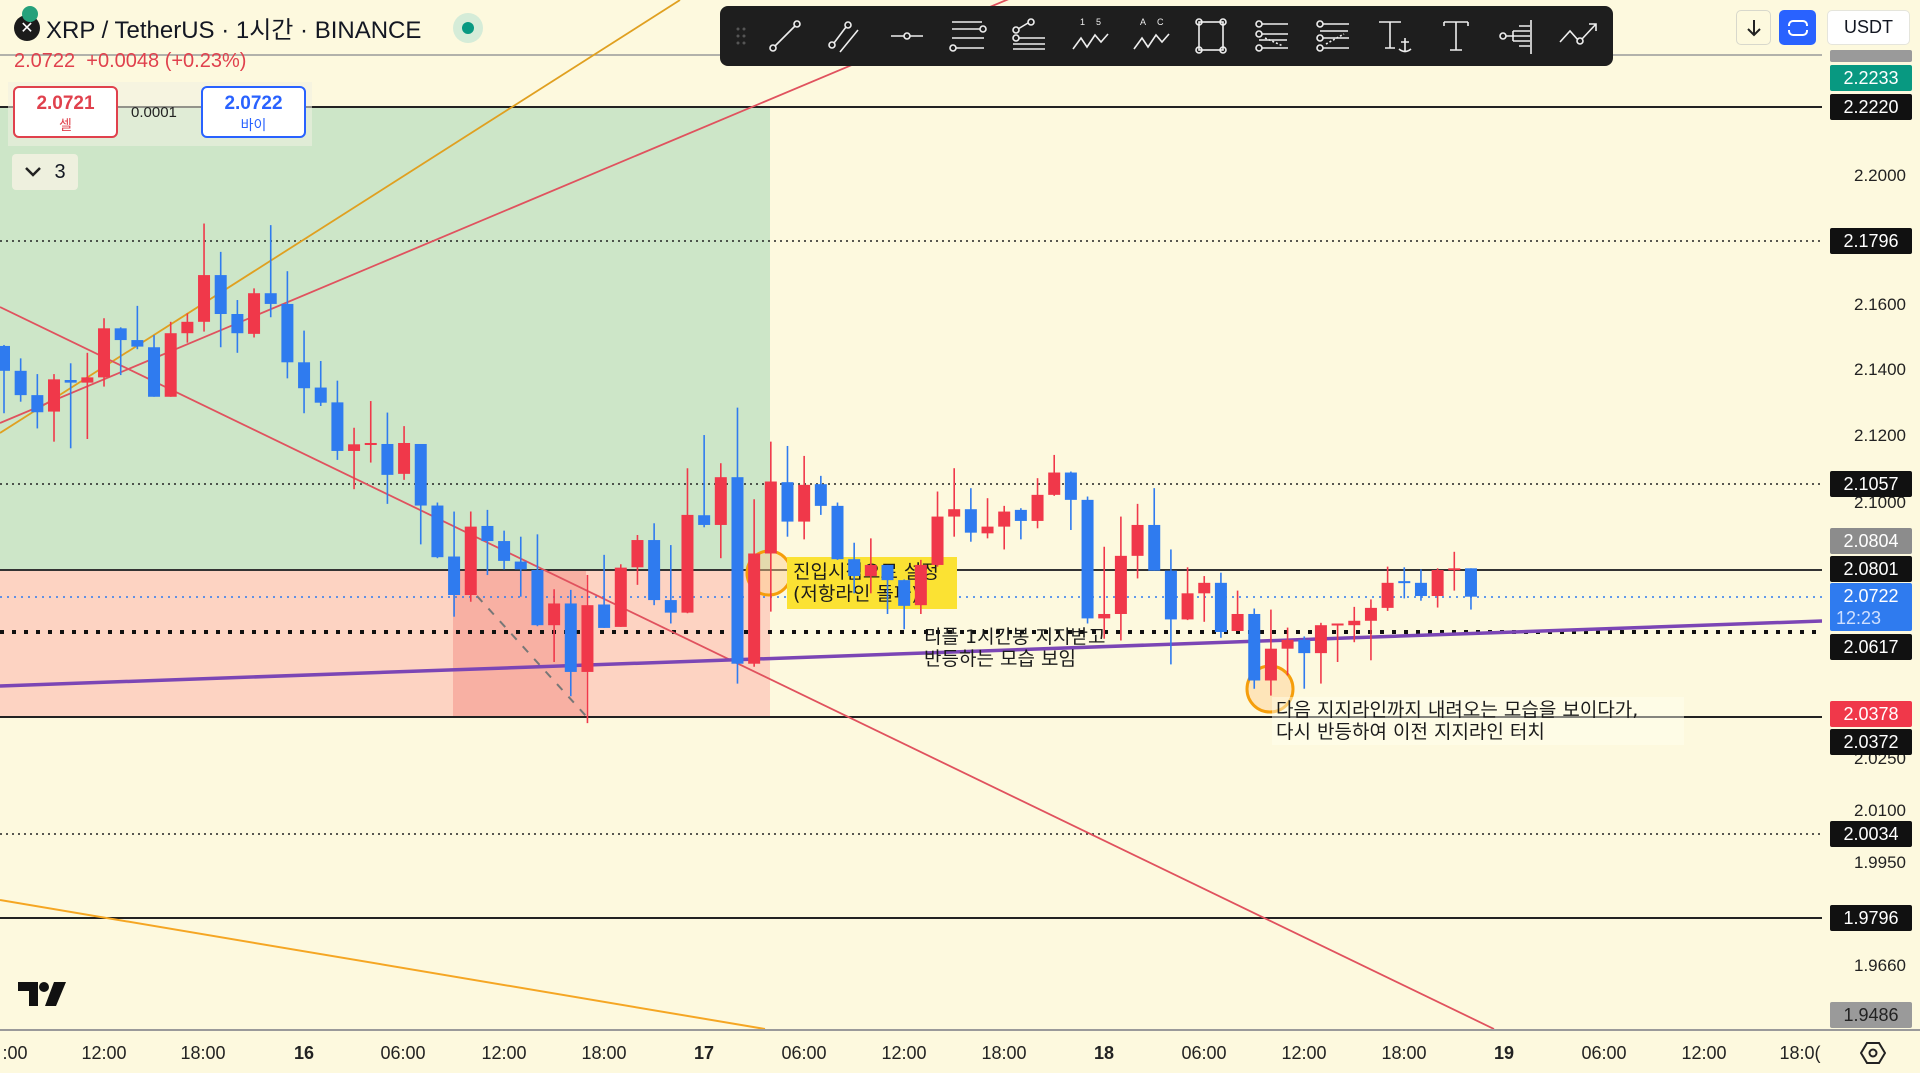 The image size is (1920, 1073). What do you see at coordinates (385, 643) in the screenshot?
I see `loss-zone` at bounding box center [385, 643].